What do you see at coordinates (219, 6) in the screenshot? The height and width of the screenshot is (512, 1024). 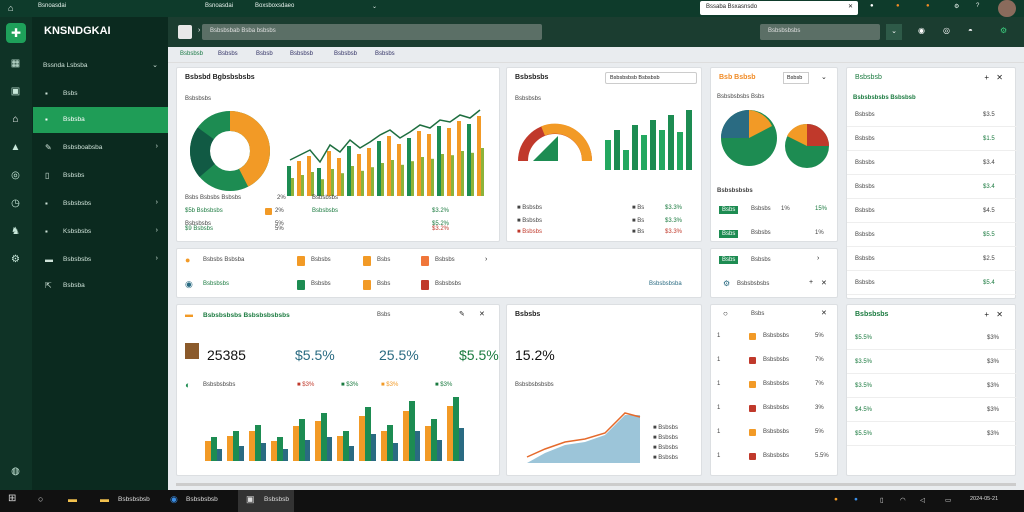 I see `nav-tab: Bsnoasdai` at bounding box center [219, 6].